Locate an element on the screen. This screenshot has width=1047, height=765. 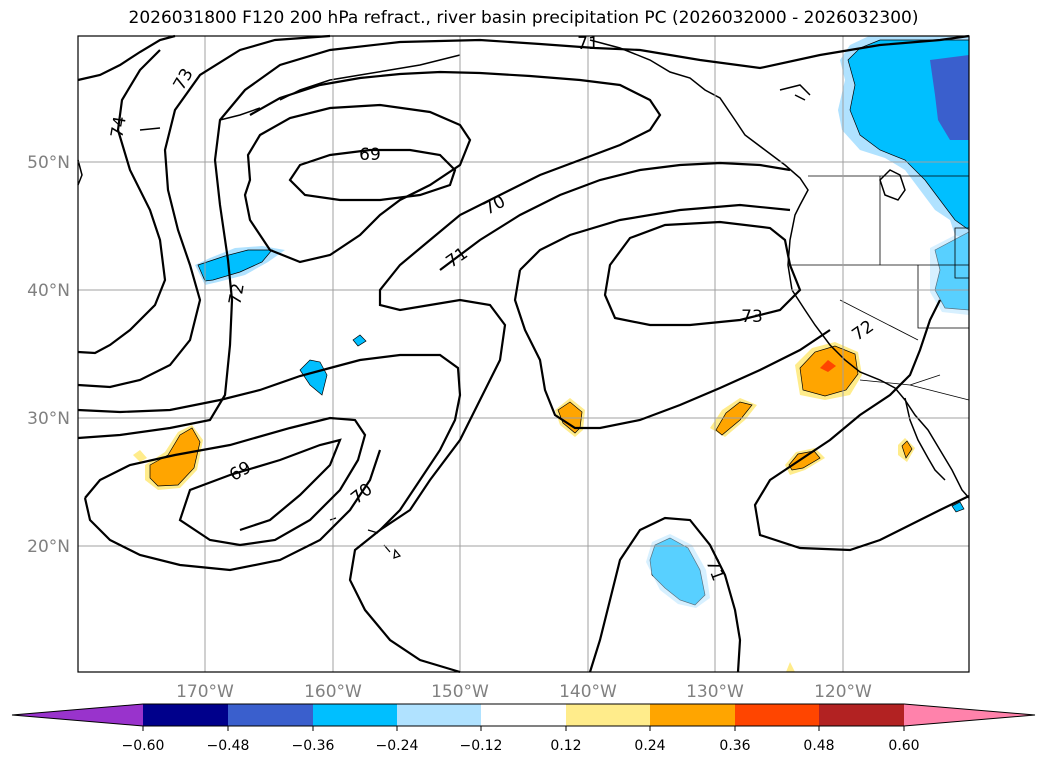
colorbar-tick-label: 0.12 is located at coordinates (565, 746).